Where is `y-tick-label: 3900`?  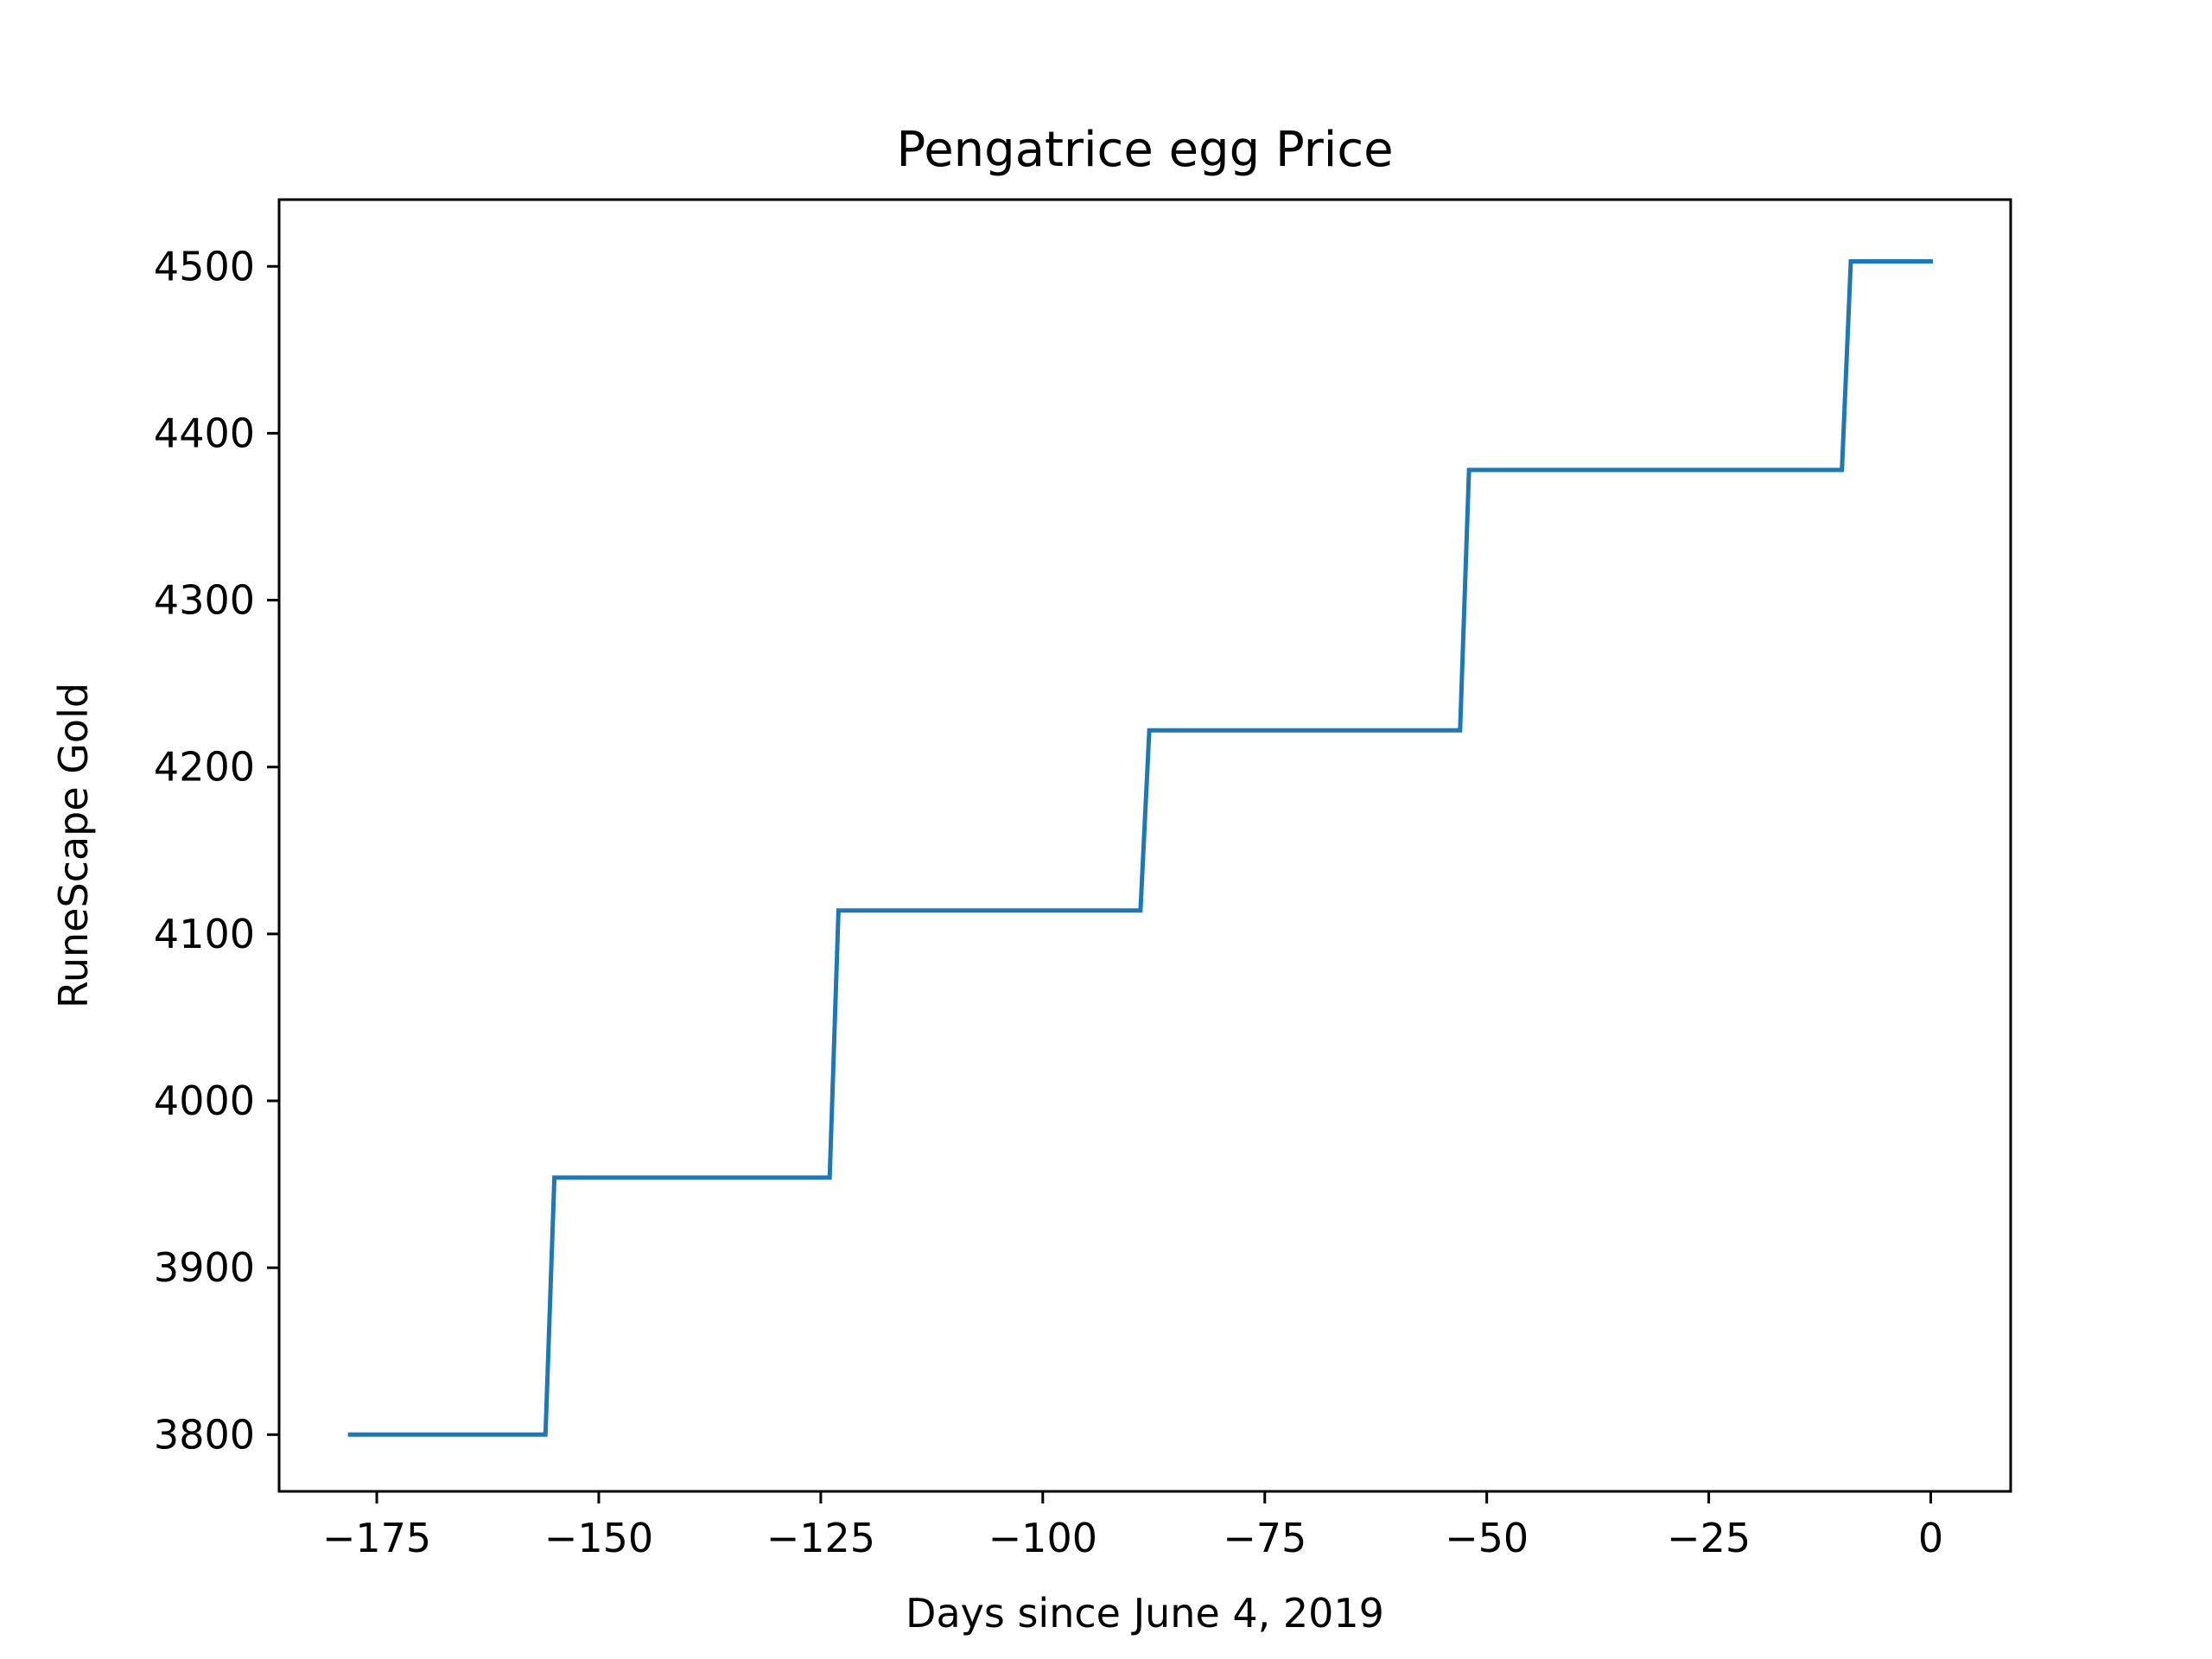 y-tick-label: 3900 is located at coordinates (204, 1267).